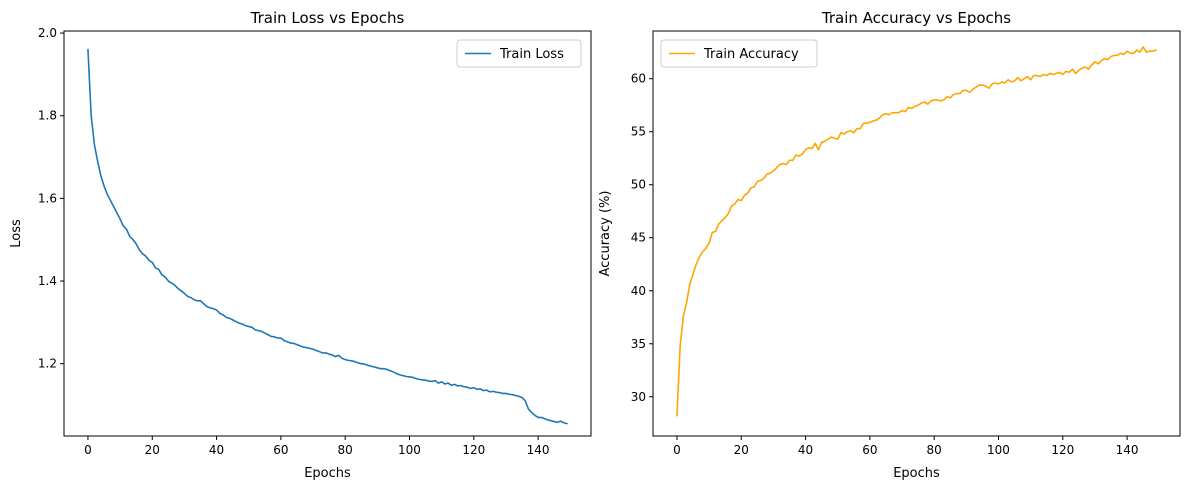 Image resolution: width=1189 pixels, height=490 pixels. I want to click on chart-title: Train Loss vs Epochs, so click(327, 18).